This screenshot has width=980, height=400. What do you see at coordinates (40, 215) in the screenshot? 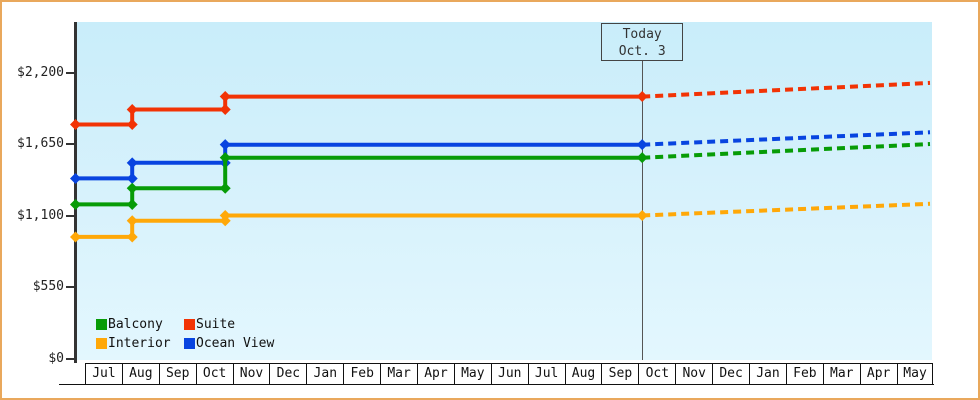
I see `y-tick-label: $1,100` at bounding box center [40, 215].